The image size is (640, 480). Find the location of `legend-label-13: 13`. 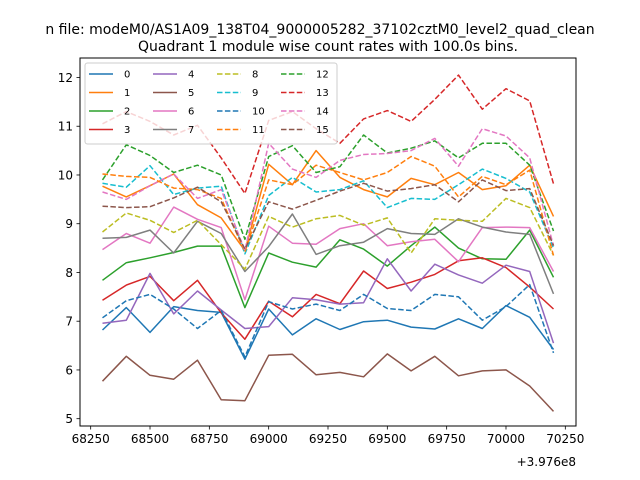

legend-label-13: 13 is located at coordinates (322, 93).